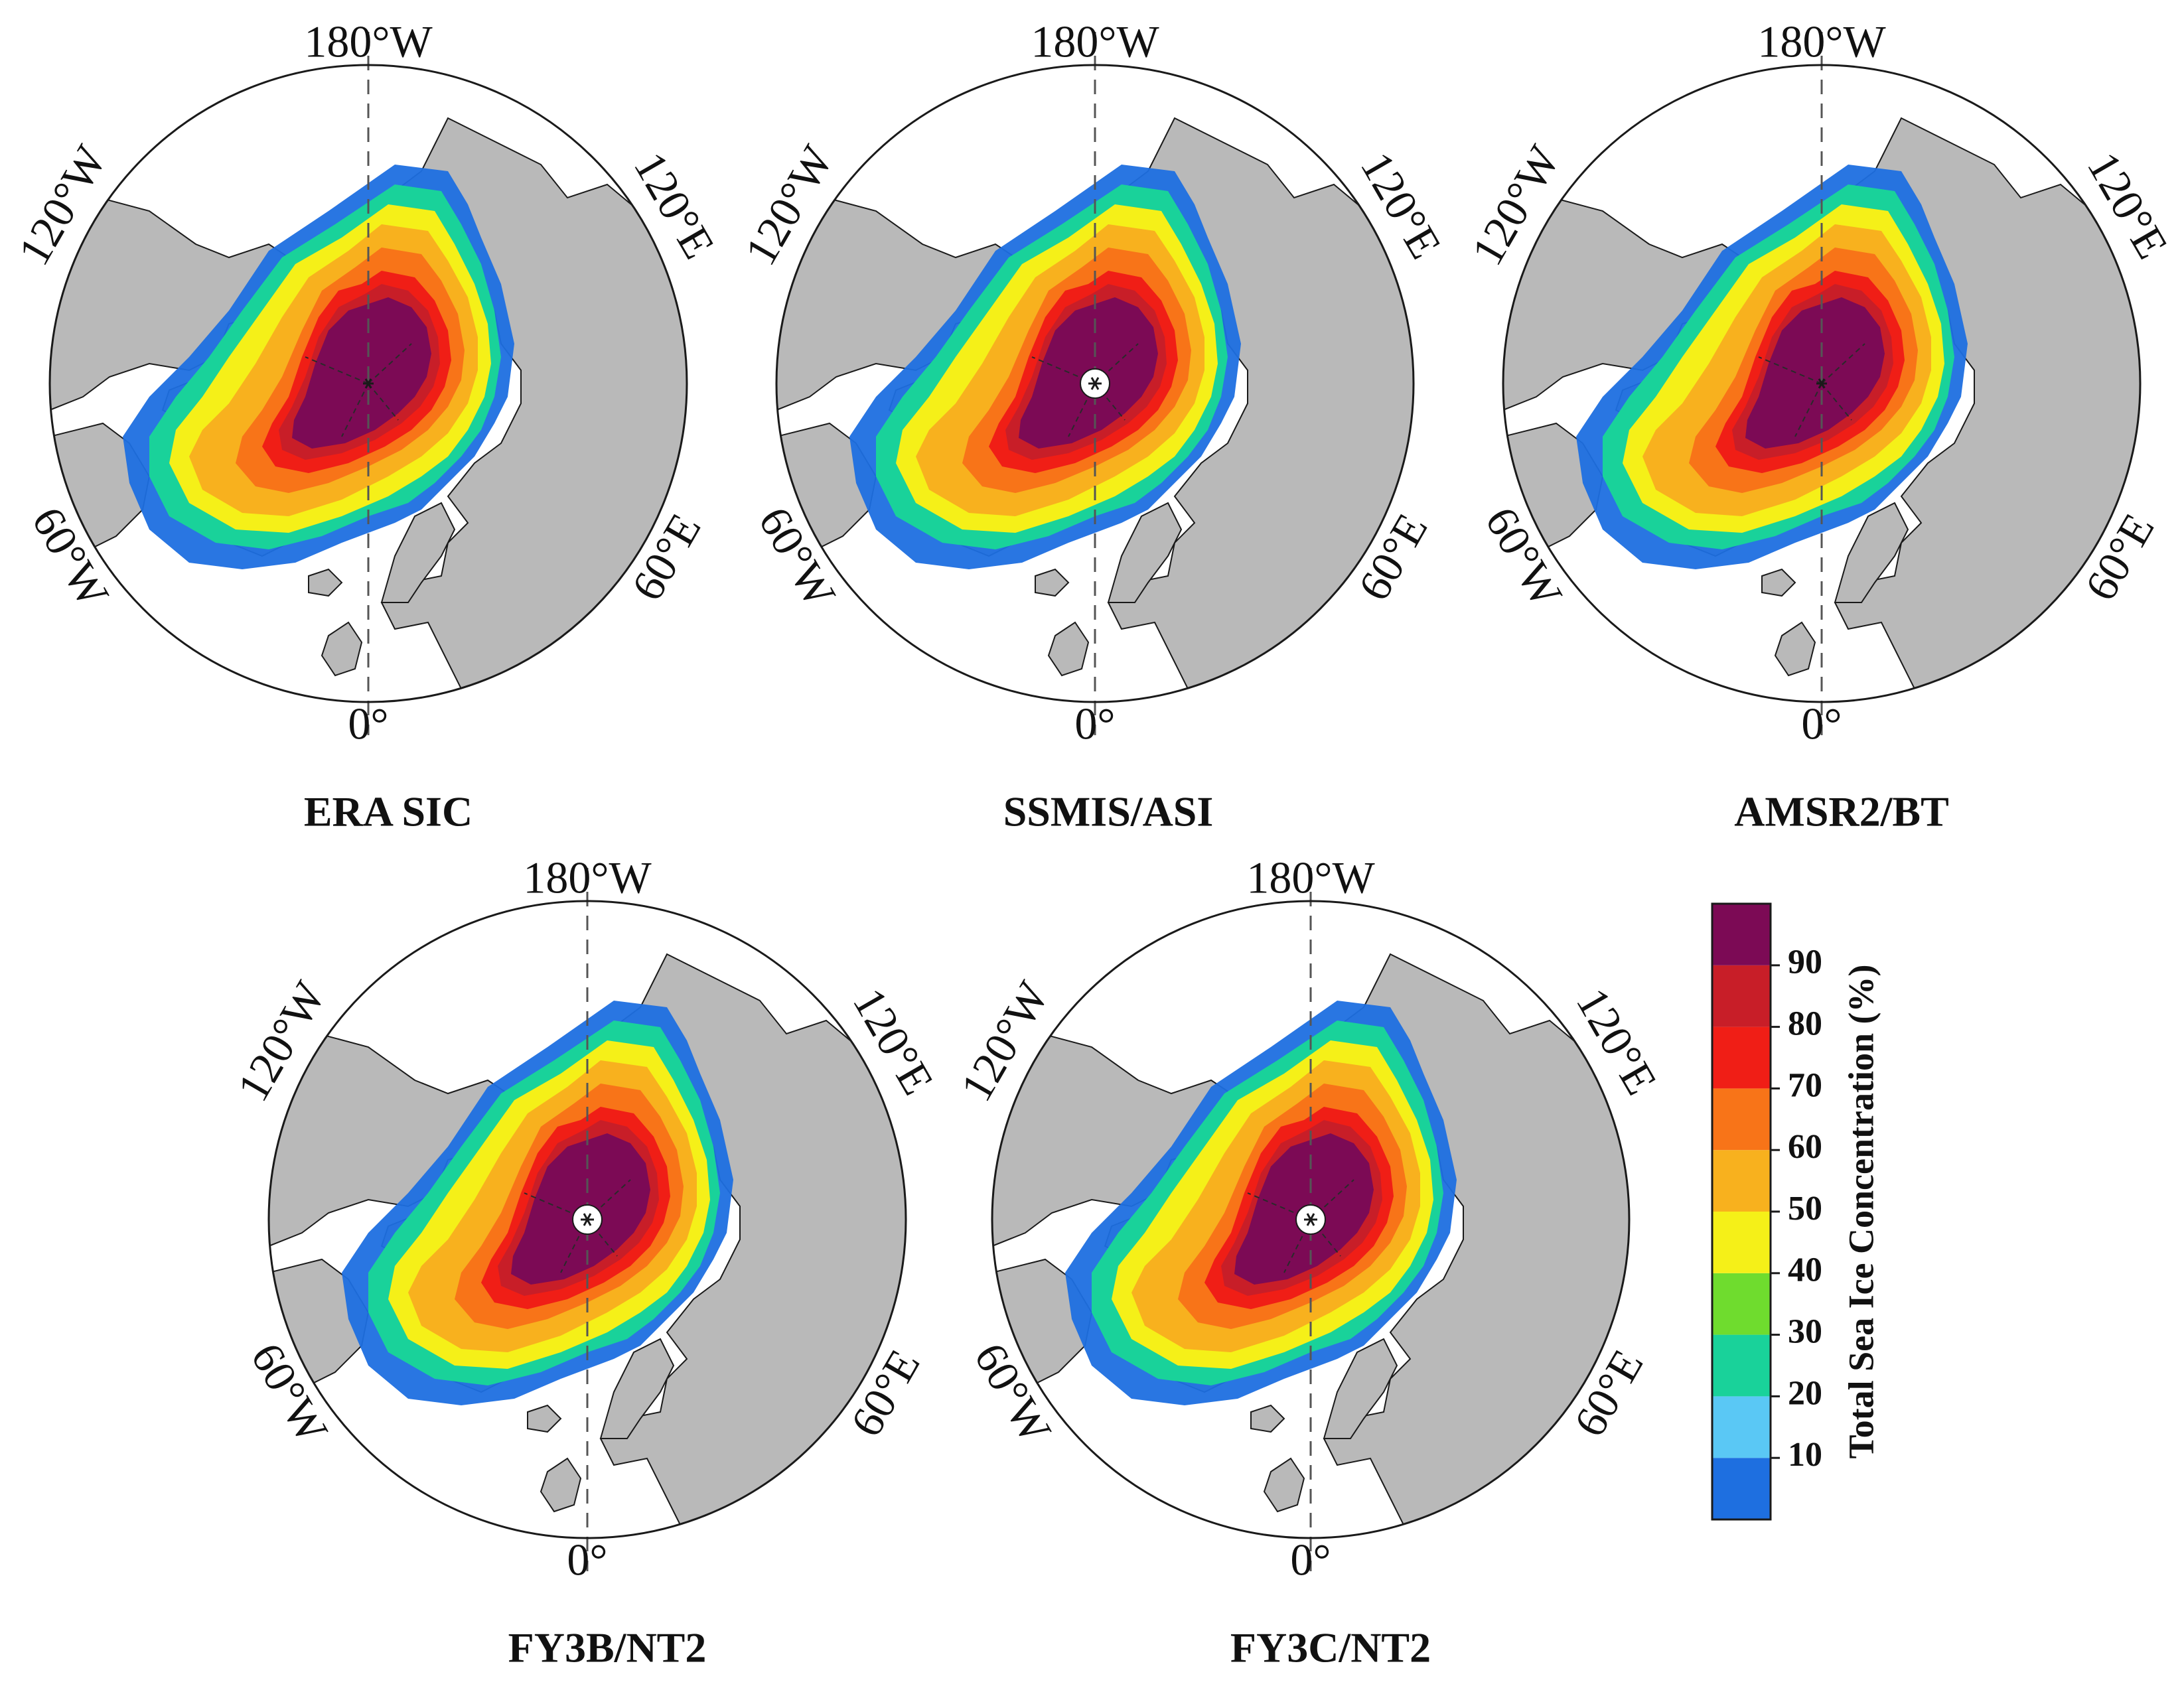  Describe the element at coordinates (1805, 1147) in the screenshot. I see `colorbar-tick-label: 60` at that location.